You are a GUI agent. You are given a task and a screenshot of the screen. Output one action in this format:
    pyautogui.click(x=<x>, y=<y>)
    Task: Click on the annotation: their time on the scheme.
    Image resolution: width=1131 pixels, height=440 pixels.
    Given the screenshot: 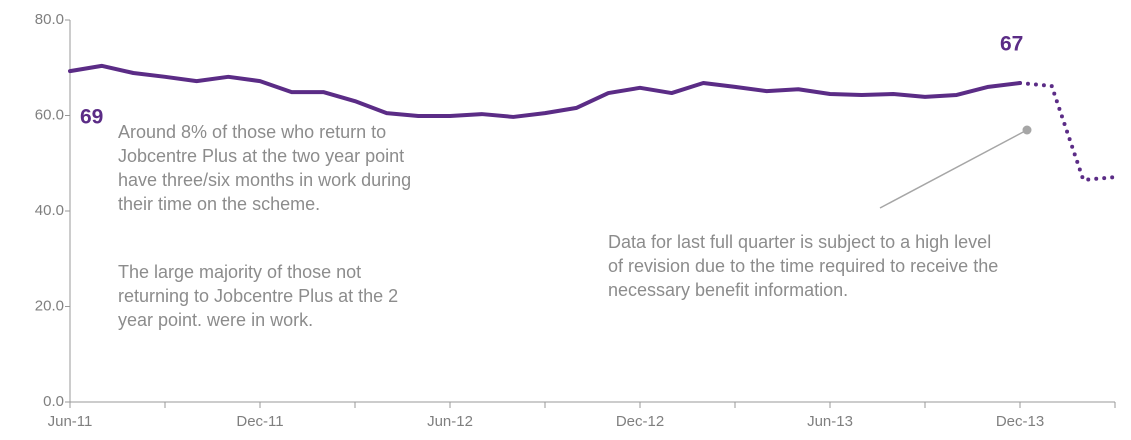 What is the action you would take?
    pyautogui.click(x=219, y=204)
    